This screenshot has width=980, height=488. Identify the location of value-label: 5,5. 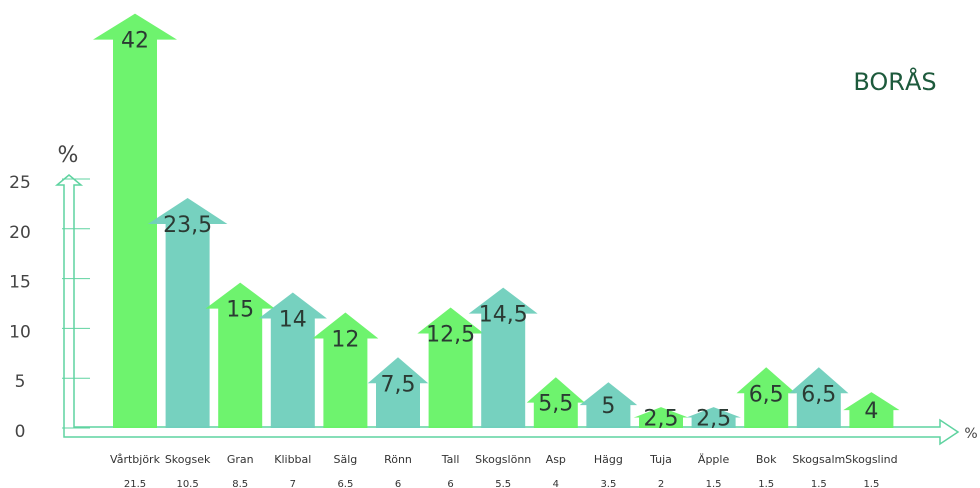
(555, 404).